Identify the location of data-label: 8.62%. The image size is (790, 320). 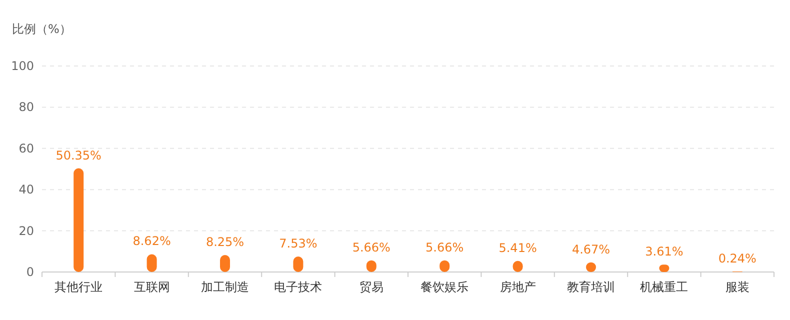
(151, 241).